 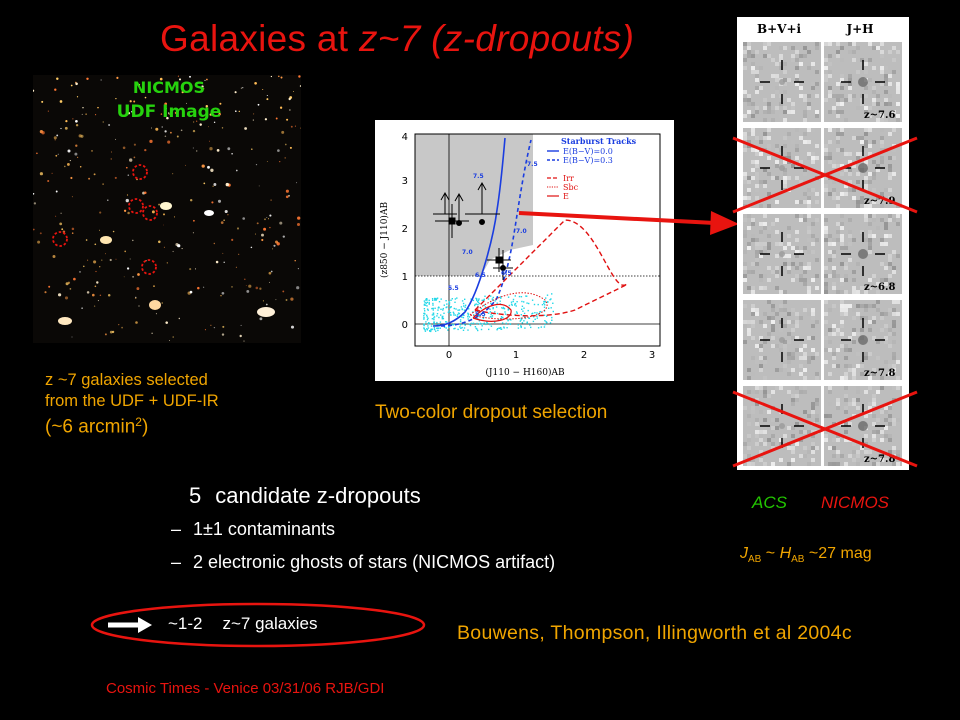 I want to click on y-tick: 4, so click(x=405, y=137).